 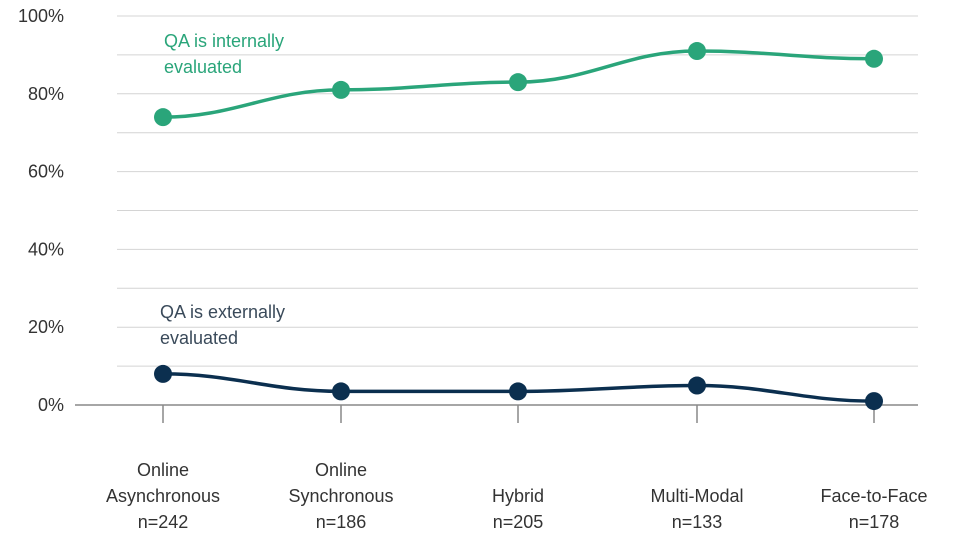 What do you see at coordinates (518, 509) in the screenshot?
I see `x-category-label: Hybrid n=205` at bounding box center [518, 509].